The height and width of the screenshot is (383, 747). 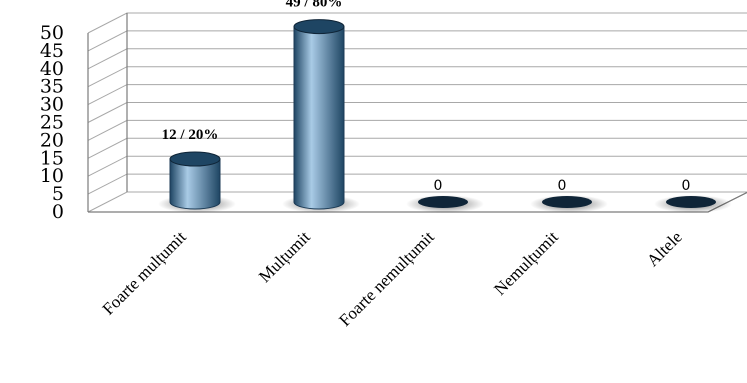 What do you see at coordinates (52, 51) in the screenshot?
I see `y-tick-label: 45` at bounding box center [52, 51].